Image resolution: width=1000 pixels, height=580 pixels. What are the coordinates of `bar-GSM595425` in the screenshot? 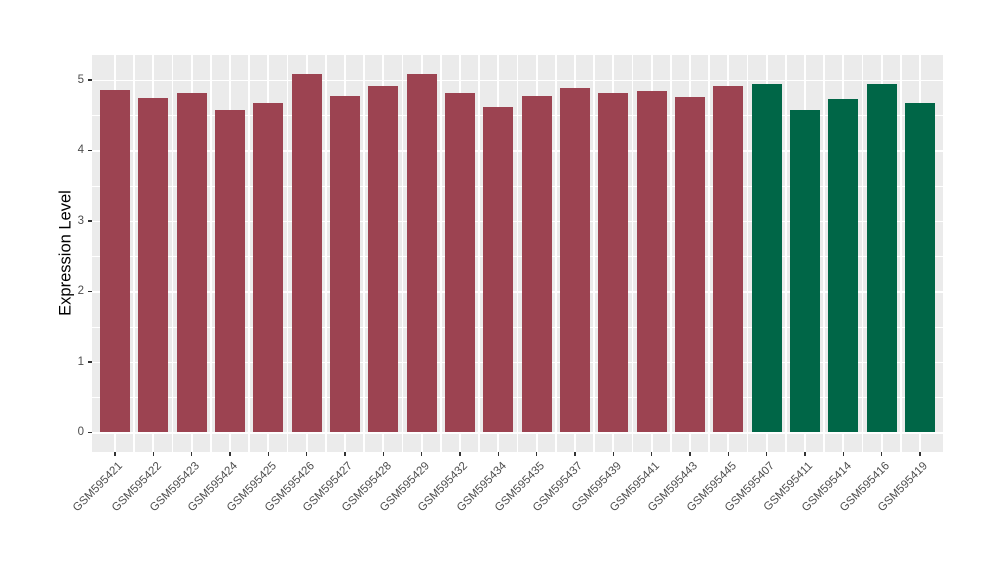 It's located at (268, 268).